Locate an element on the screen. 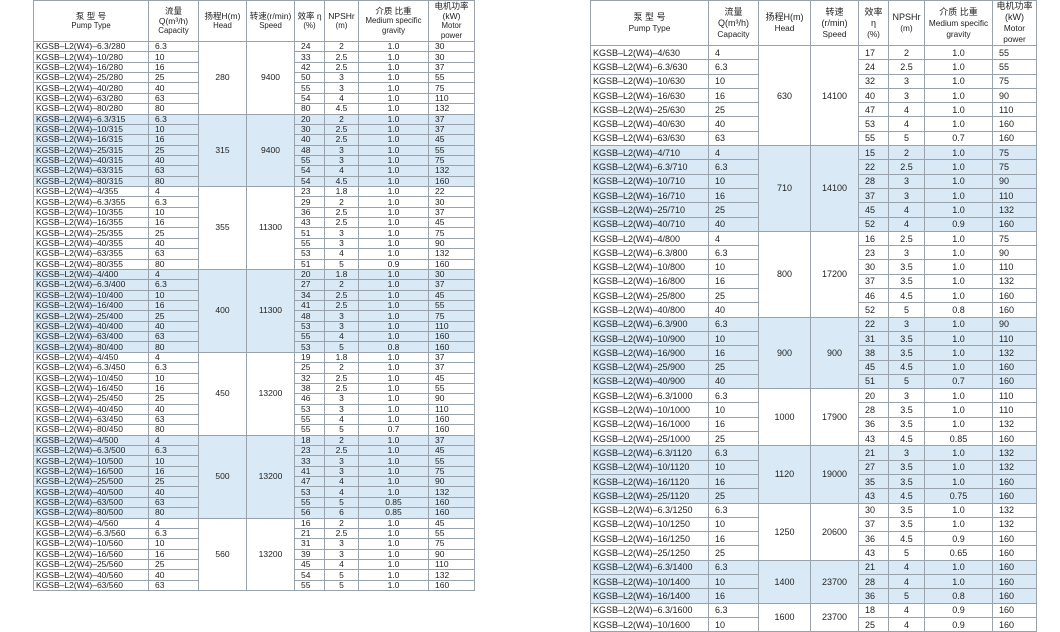 The image size is (1060, 632). efficiency: 30 is located at coordinates (873, 510).